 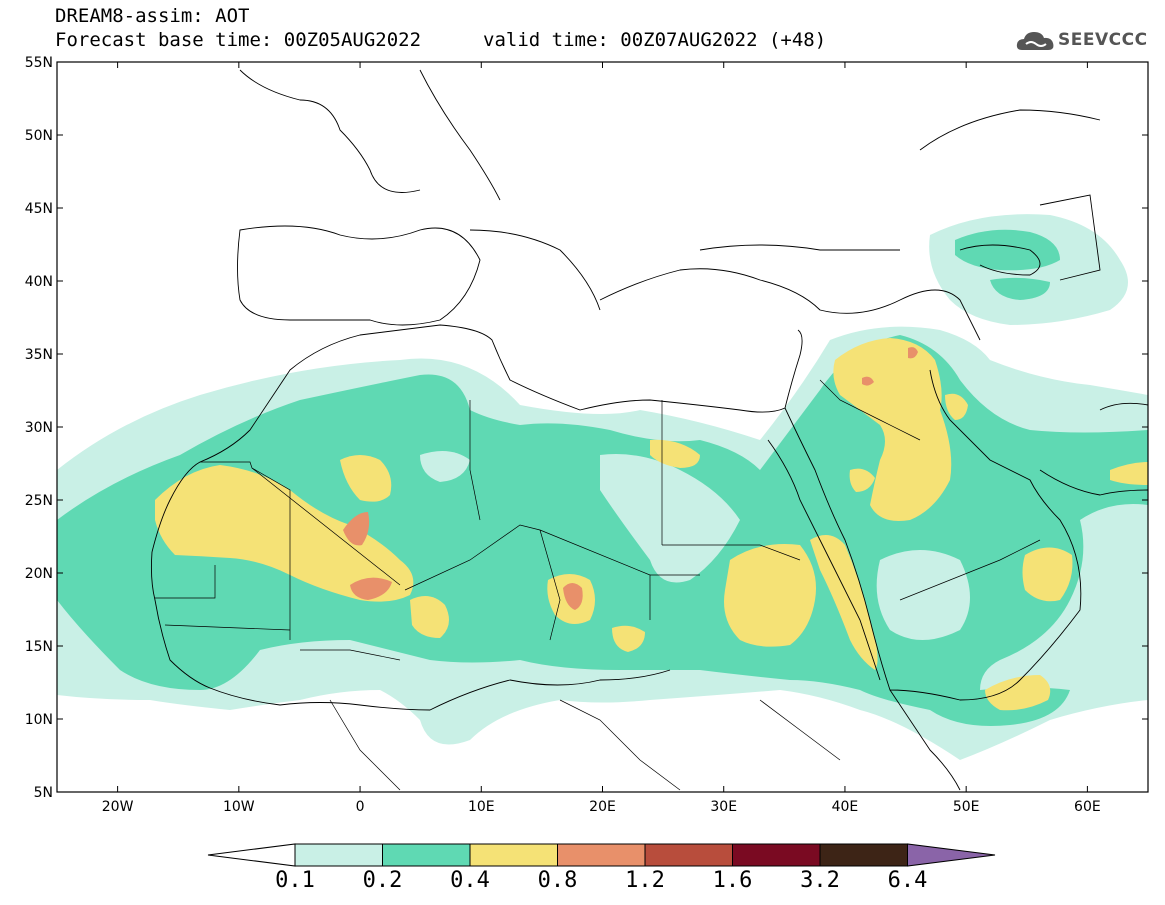 What do you see at coordinates (732, 880) in the screenshot?
I see `colorbar-label: 1.6` at bounding box center [732, 880].